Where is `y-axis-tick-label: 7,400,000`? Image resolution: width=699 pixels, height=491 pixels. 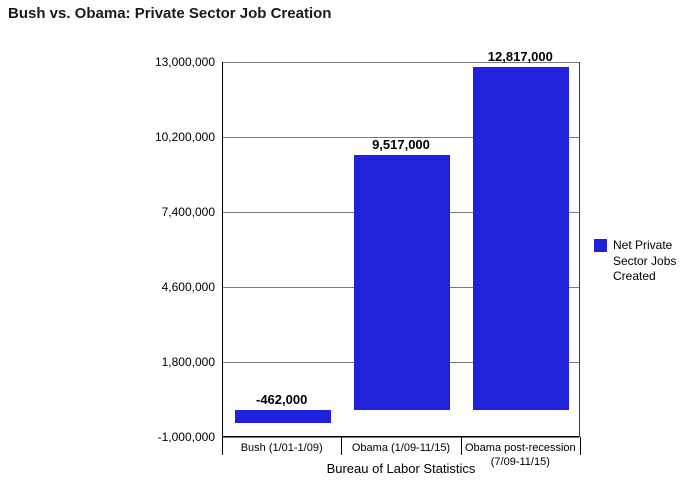 y-axis-tick-label: 7,400,000 is located at coordinates (188, 212).